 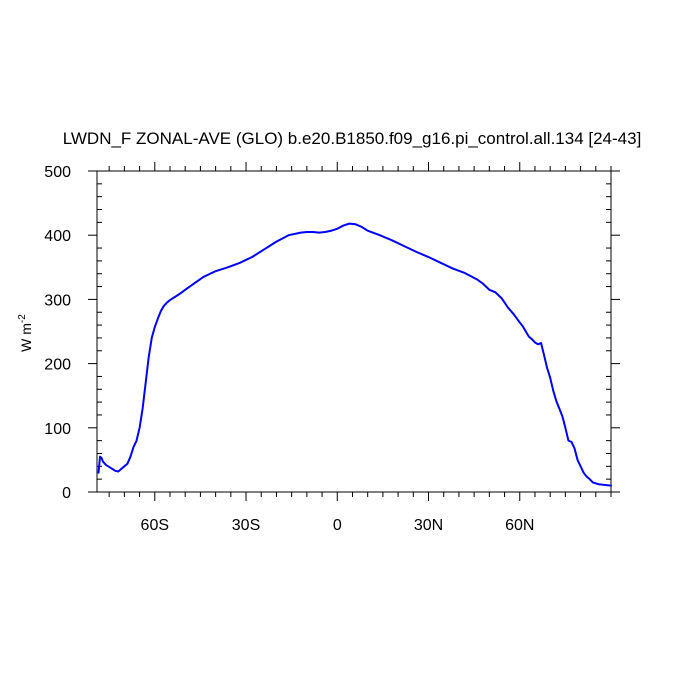 What do you see at coordinates (57, 365) in the screenshot?
I see `y-tick-label: 200` at bounding box center [57, 365].